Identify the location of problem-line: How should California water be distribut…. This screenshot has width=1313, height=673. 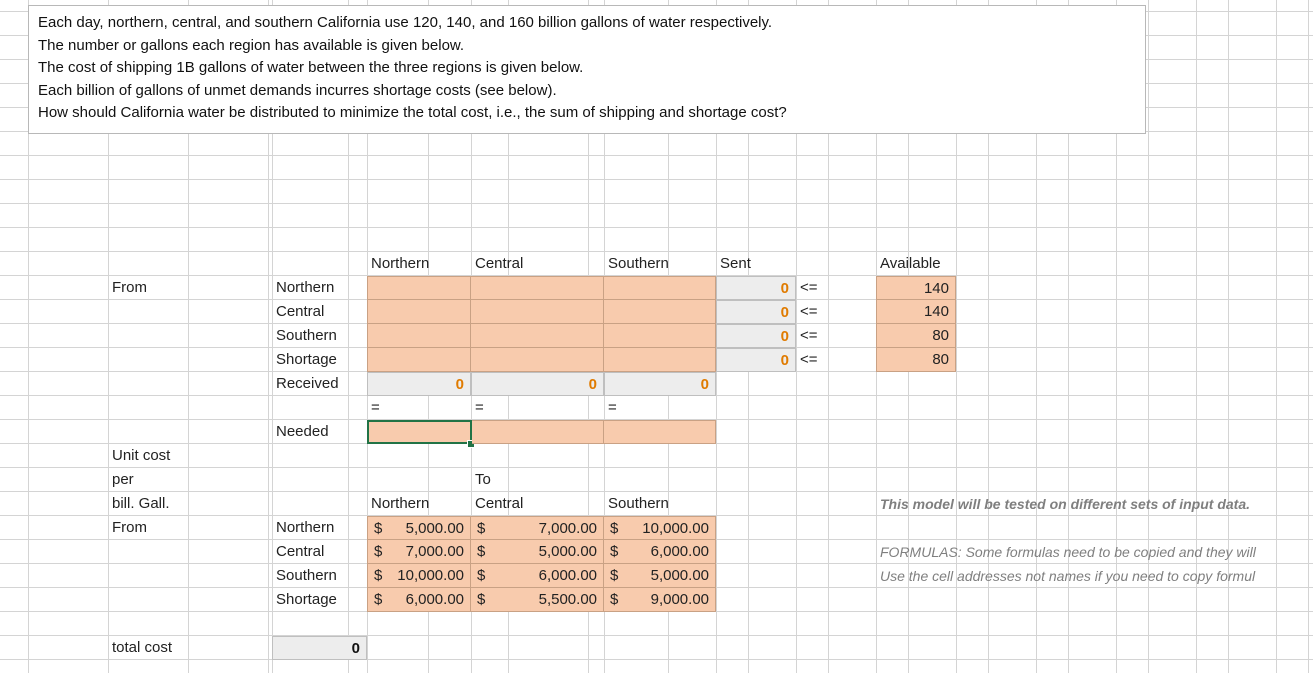
(412, 112).